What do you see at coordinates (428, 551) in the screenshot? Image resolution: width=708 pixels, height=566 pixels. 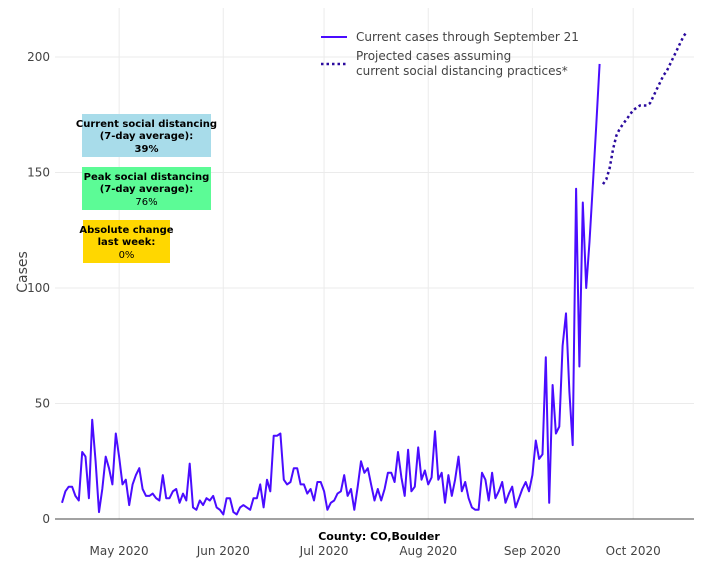 I see `x-tick-label: Aug 2020` at bounding box center [428, 551].